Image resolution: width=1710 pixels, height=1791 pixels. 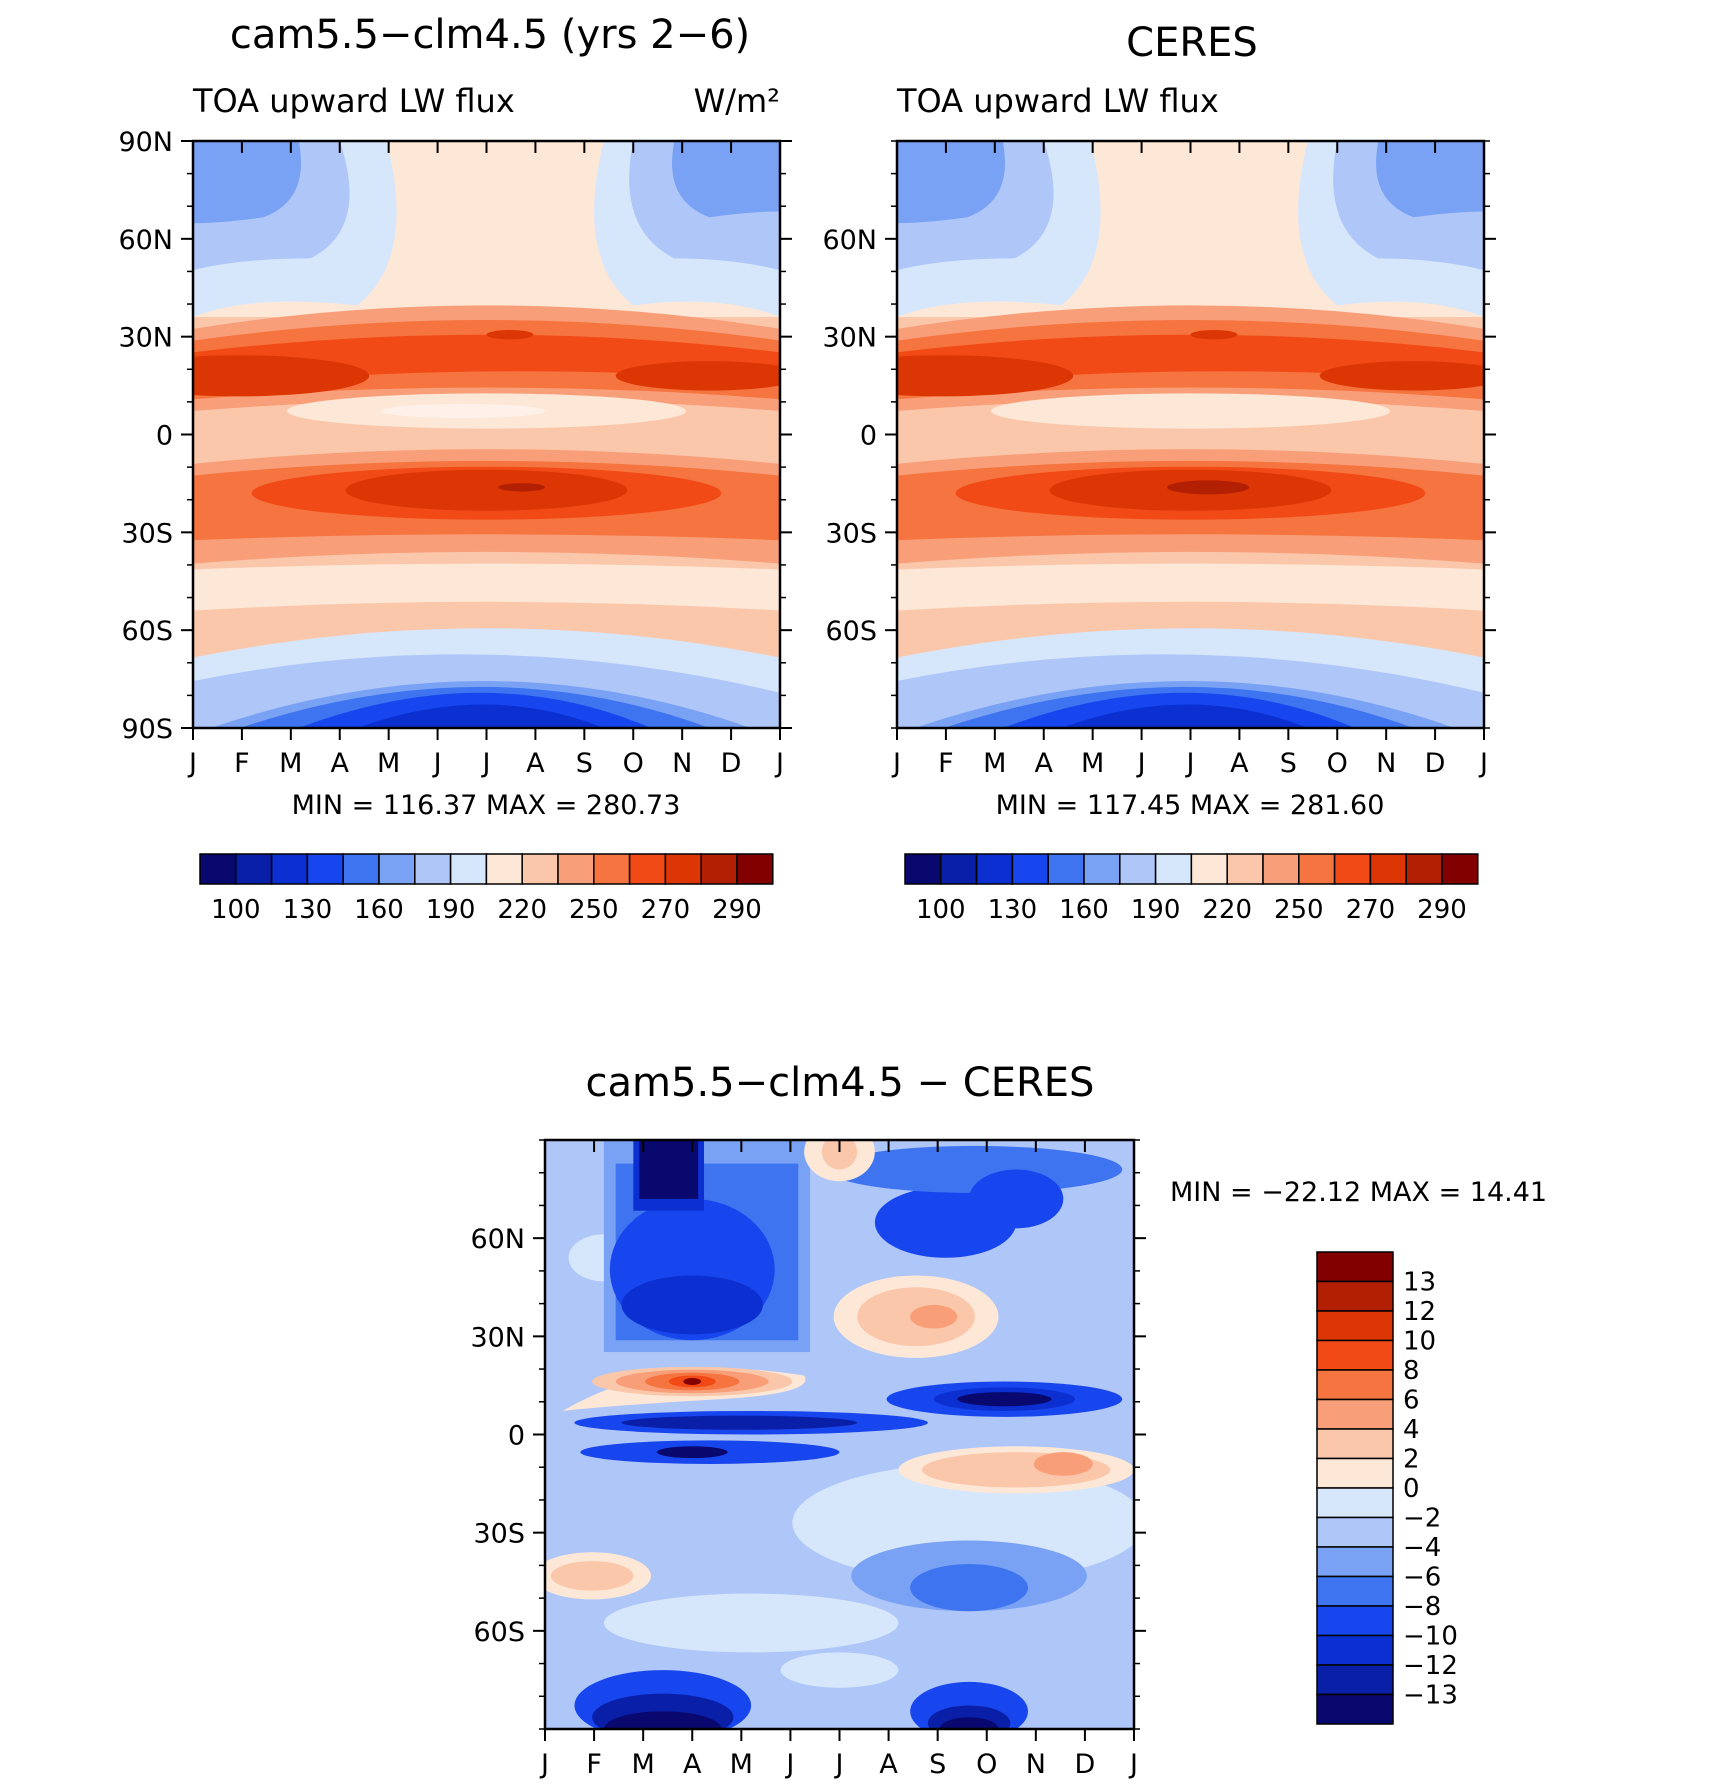 I want to click on y-tick-label: 90N, so click(x=145, y=142).